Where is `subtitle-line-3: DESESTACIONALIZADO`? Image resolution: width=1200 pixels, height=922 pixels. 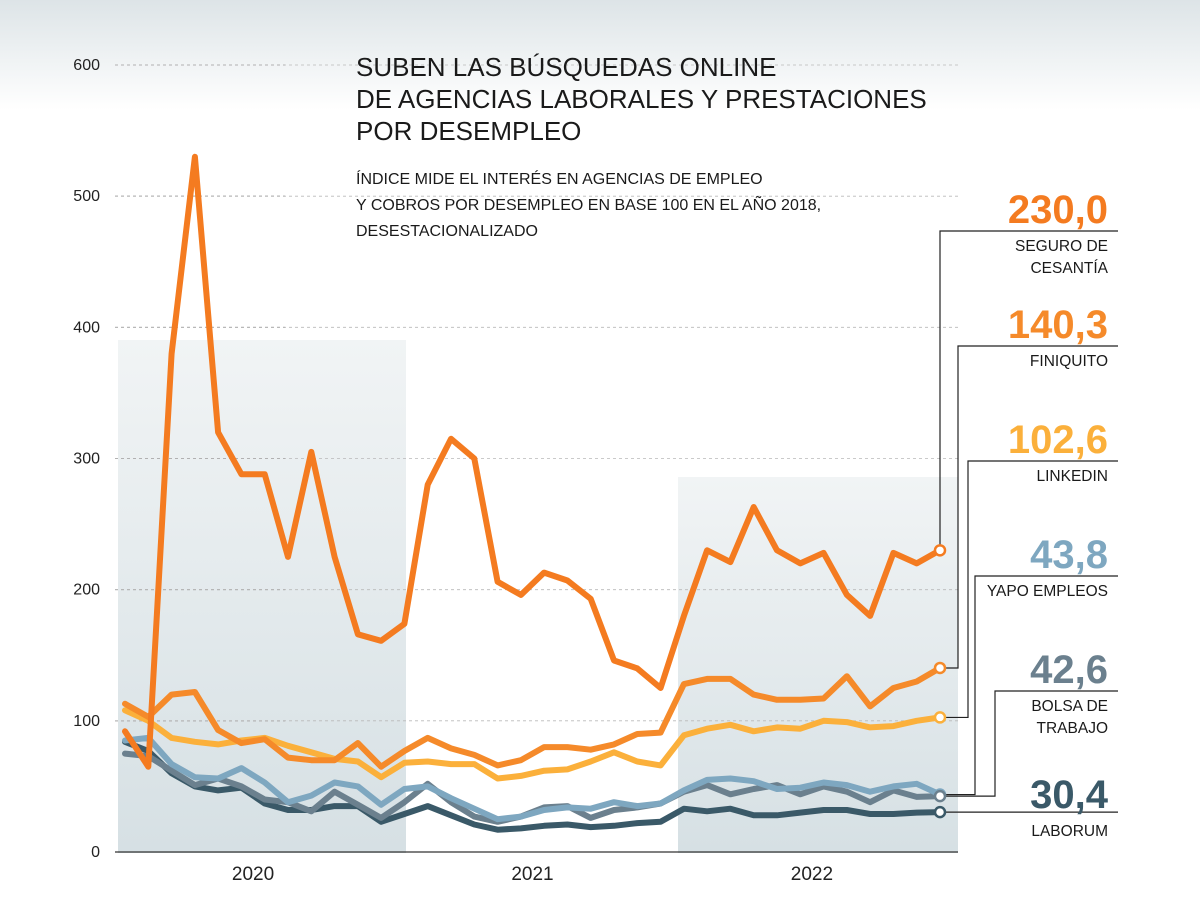 subtitle-line-3: DESESTACIONALIZADO is located at coordinates (447, 231).